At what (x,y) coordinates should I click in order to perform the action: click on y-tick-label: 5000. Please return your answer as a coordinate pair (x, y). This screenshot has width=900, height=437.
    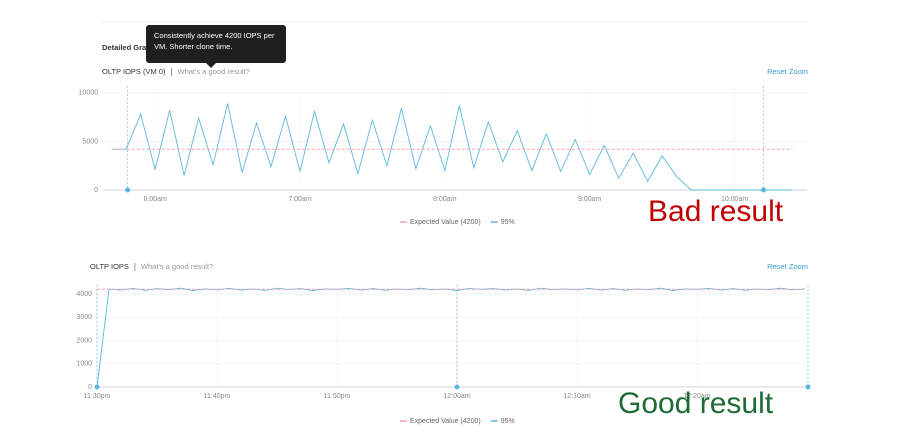
    Looking at the image, I should click on (90, 141).